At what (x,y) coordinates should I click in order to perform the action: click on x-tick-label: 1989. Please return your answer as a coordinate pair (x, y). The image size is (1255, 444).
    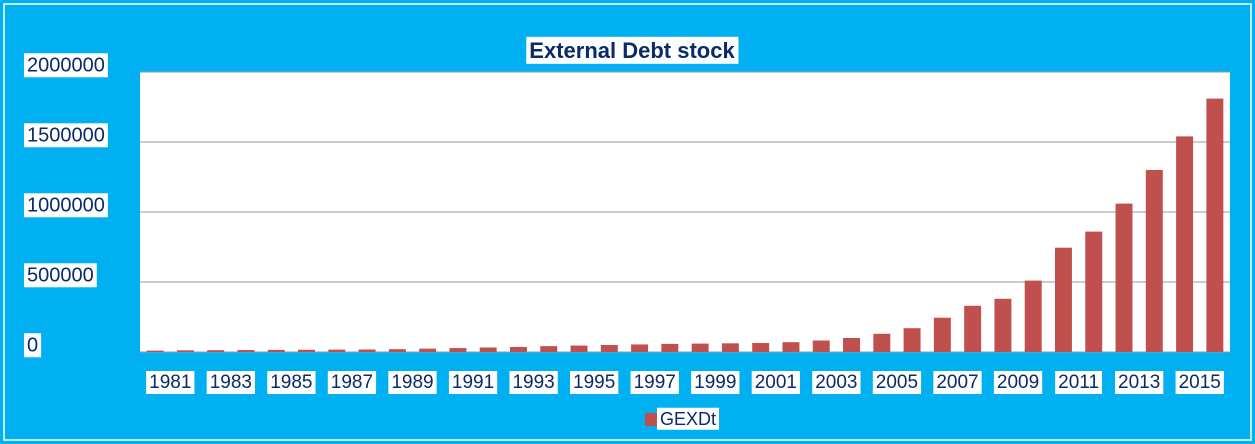
    Looking at the image, I should click on (412, 382).